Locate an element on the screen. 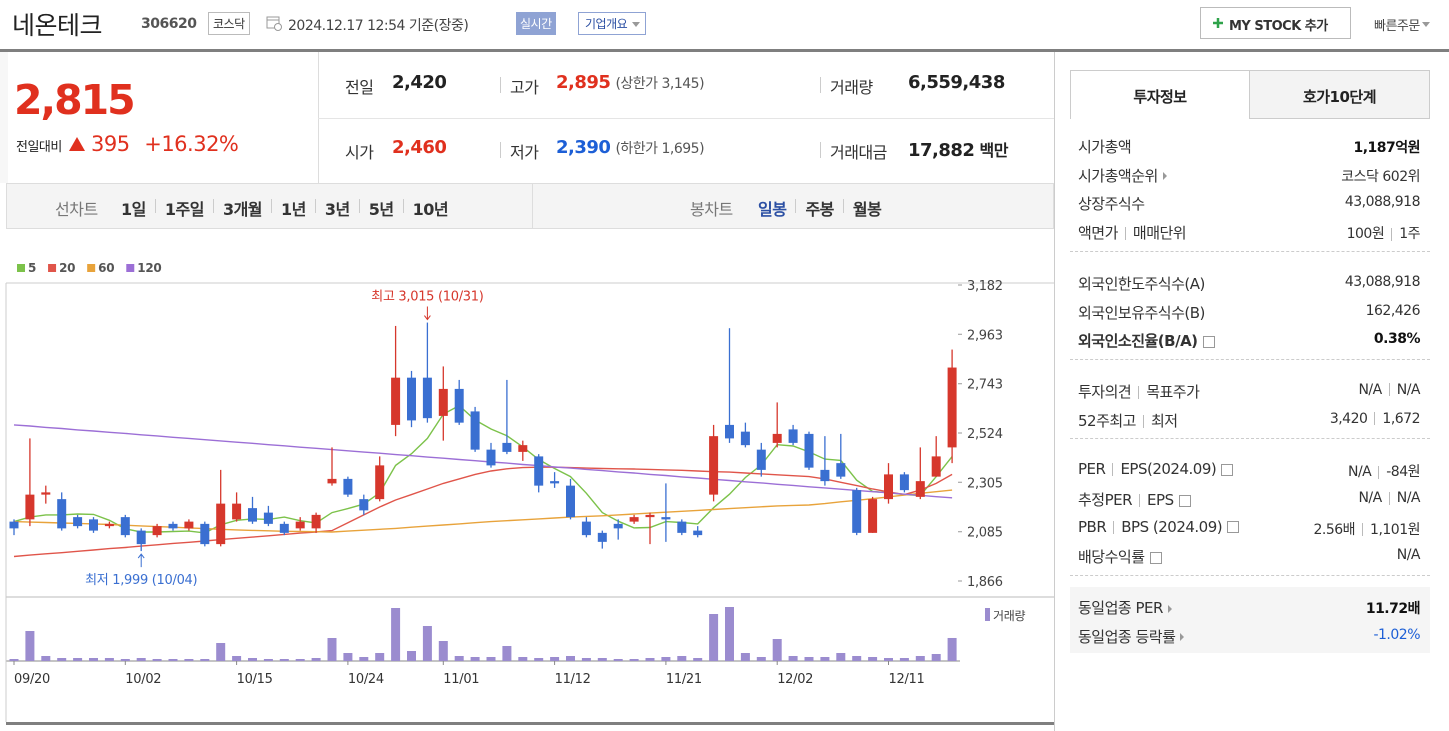 Image resolution: width=1449 pixels, height=731 pixels. period-tab: 1년 is located at coordinates (293, 209).